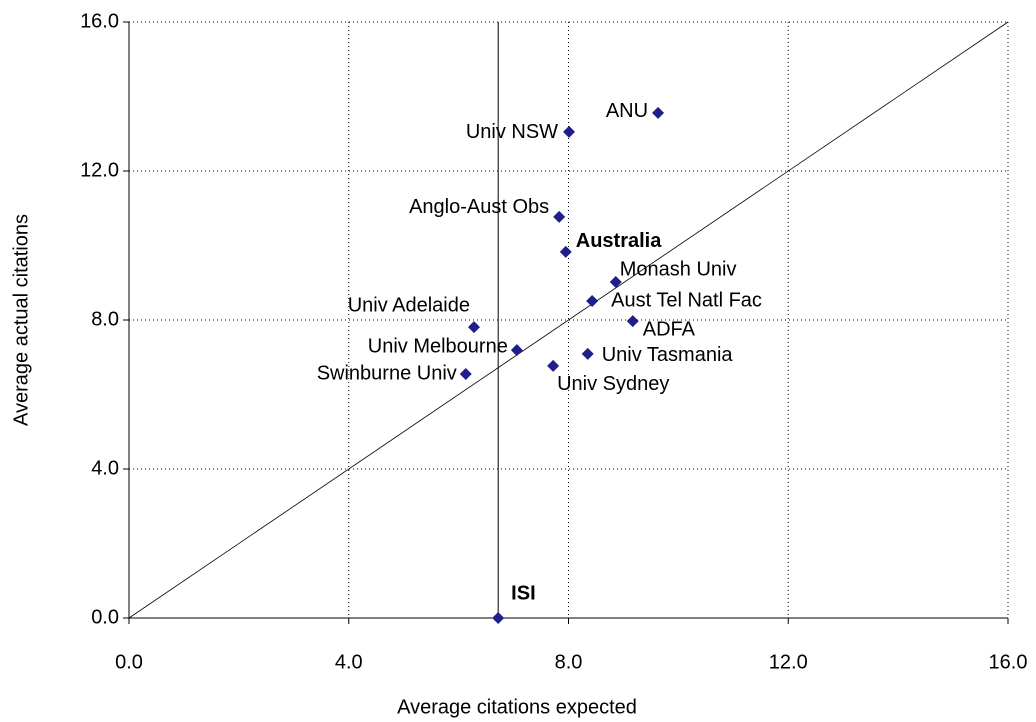 The width and height of the screenshot is (1036, 722). I want to click on point-label: Univ Melbourne, so click(438, 346).